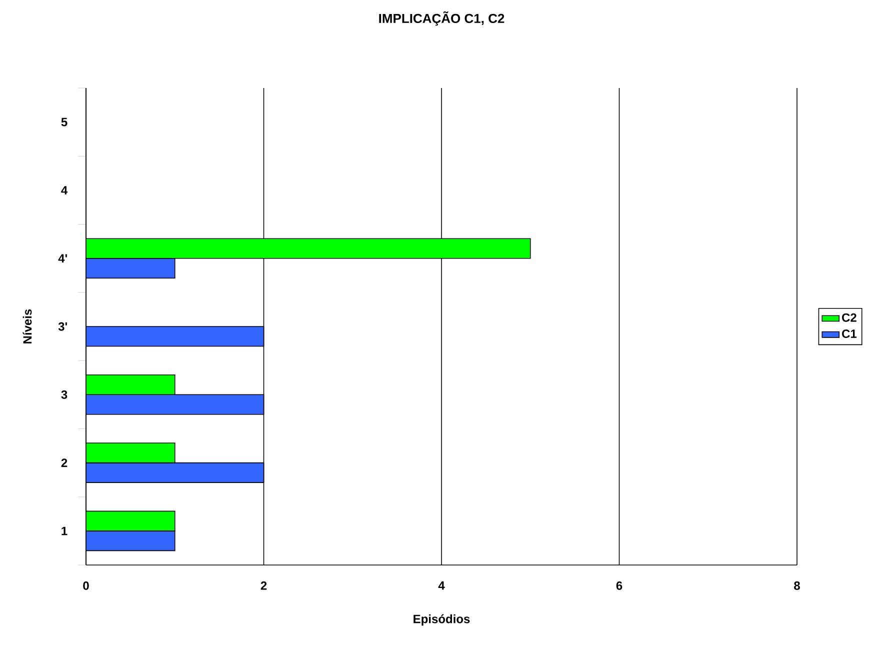 This screenshot has width=891, height=647. Describe the element at coordinates (62, 258) in the screenshot. I see `y-tick-label: 4'` at that location.